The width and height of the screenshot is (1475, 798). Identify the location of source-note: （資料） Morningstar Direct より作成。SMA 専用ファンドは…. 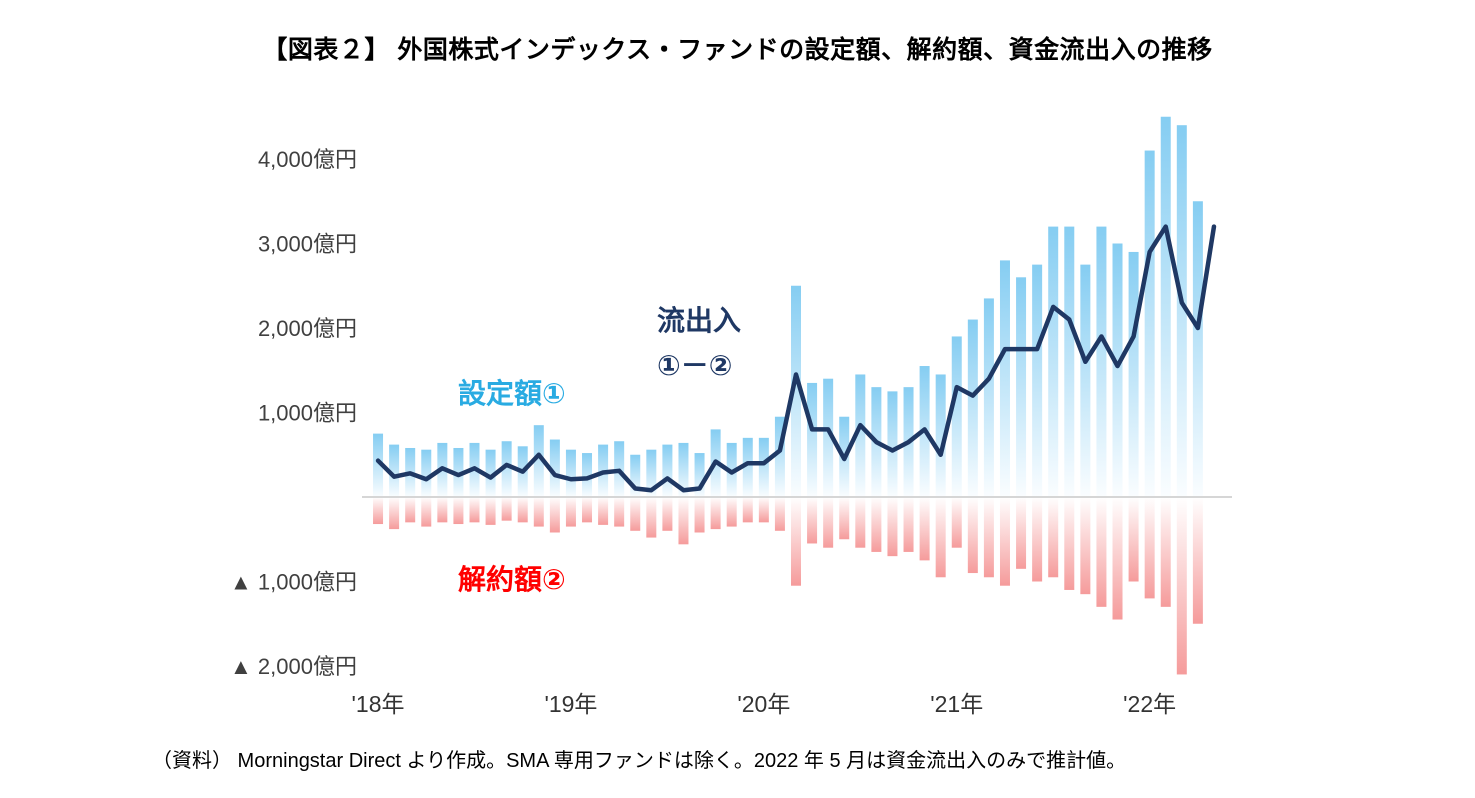
(639, 761).